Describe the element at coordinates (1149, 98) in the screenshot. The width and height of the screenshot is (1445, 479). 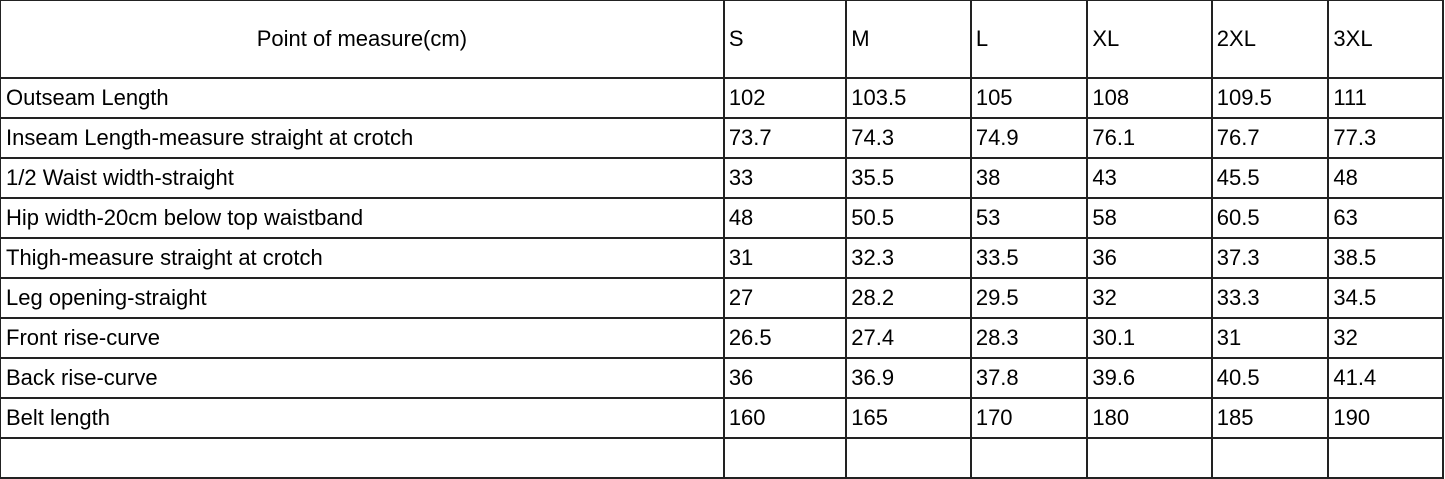
I see `measure-value-cell: 108` at that location.